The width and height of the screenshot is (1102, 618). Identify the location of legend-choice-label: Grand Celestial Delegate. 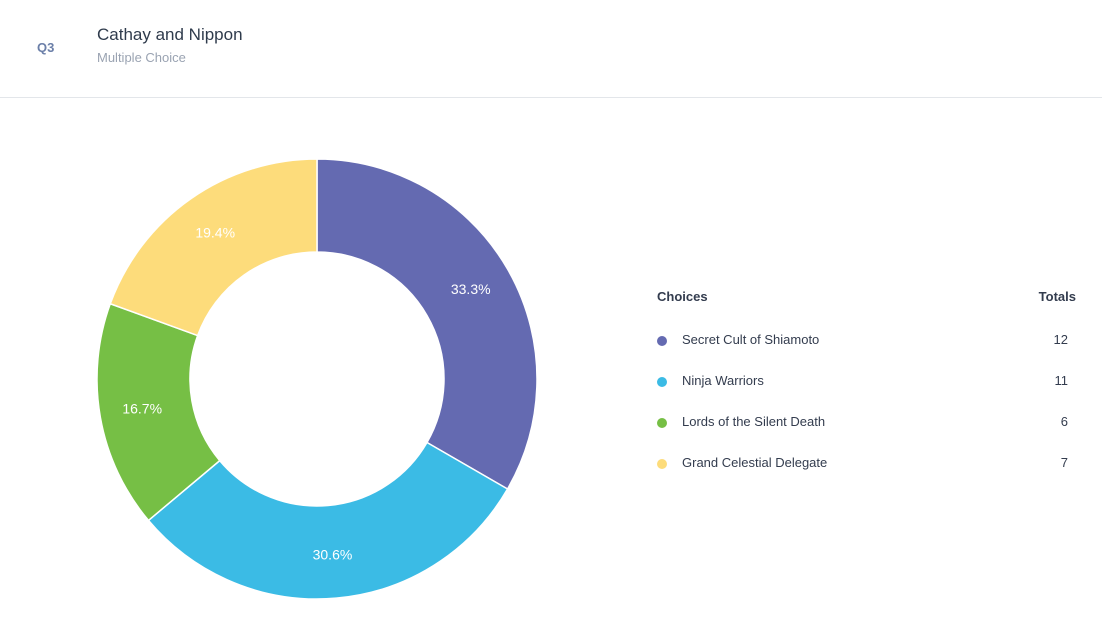
(755, 462).